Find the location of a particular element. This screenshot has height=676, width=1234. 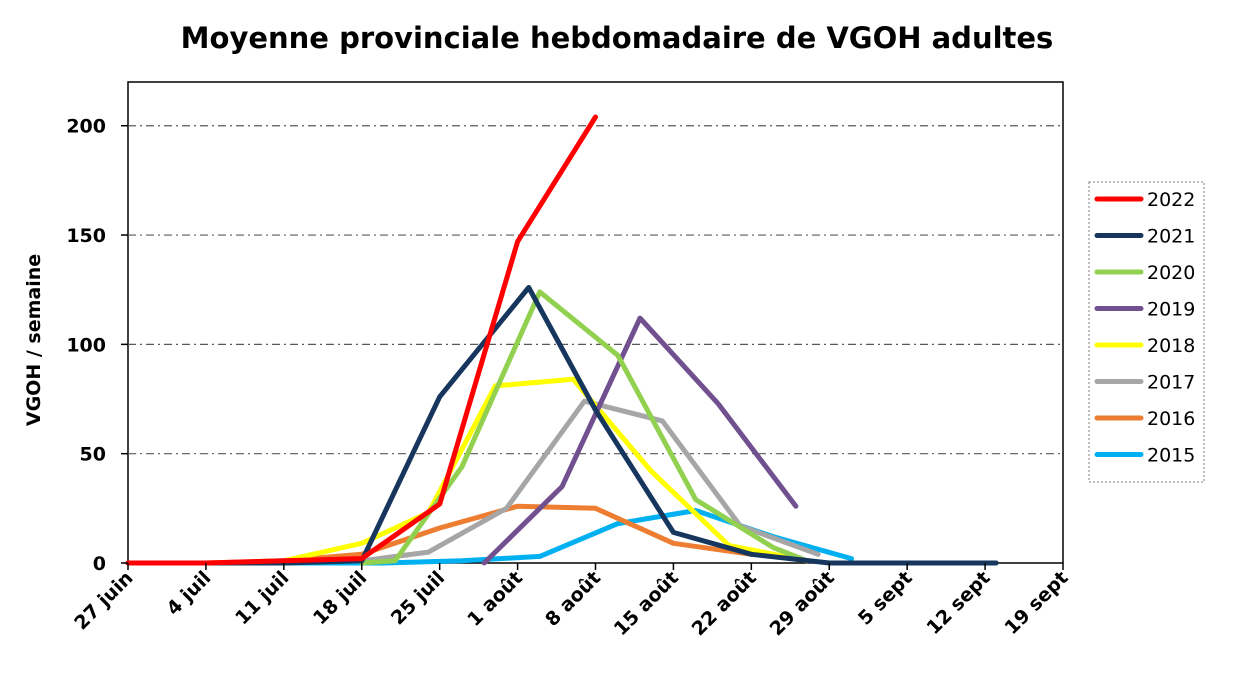

y-tick-label: 150 is located at coordinates (86, 236).